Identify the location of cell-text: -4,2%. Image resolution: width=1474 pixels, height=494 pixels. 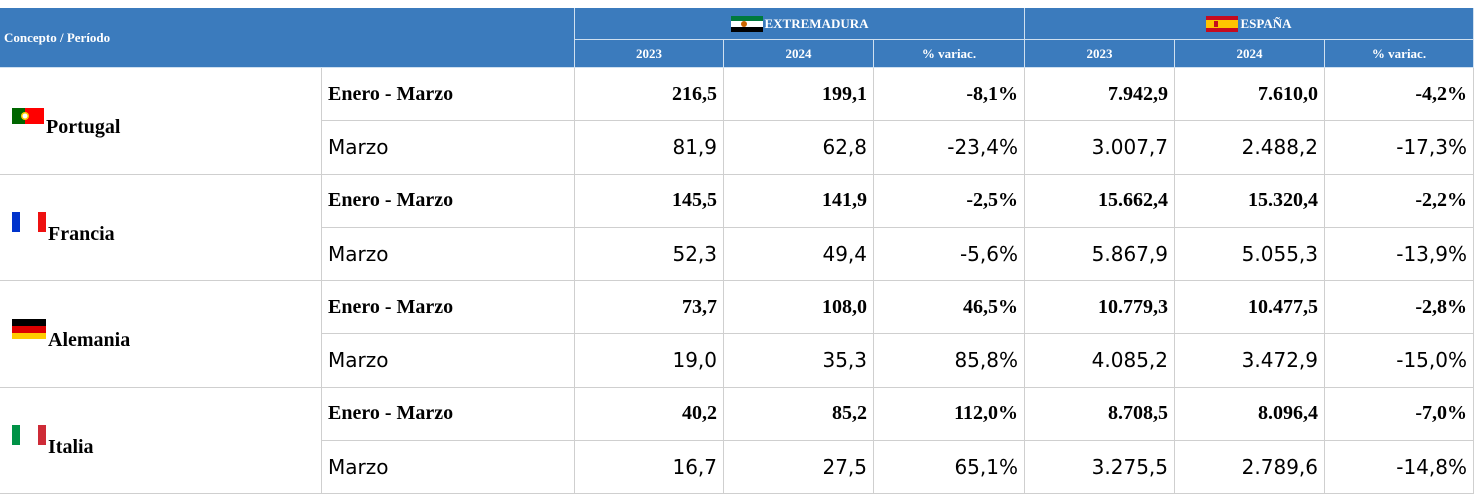
(1441, 93).